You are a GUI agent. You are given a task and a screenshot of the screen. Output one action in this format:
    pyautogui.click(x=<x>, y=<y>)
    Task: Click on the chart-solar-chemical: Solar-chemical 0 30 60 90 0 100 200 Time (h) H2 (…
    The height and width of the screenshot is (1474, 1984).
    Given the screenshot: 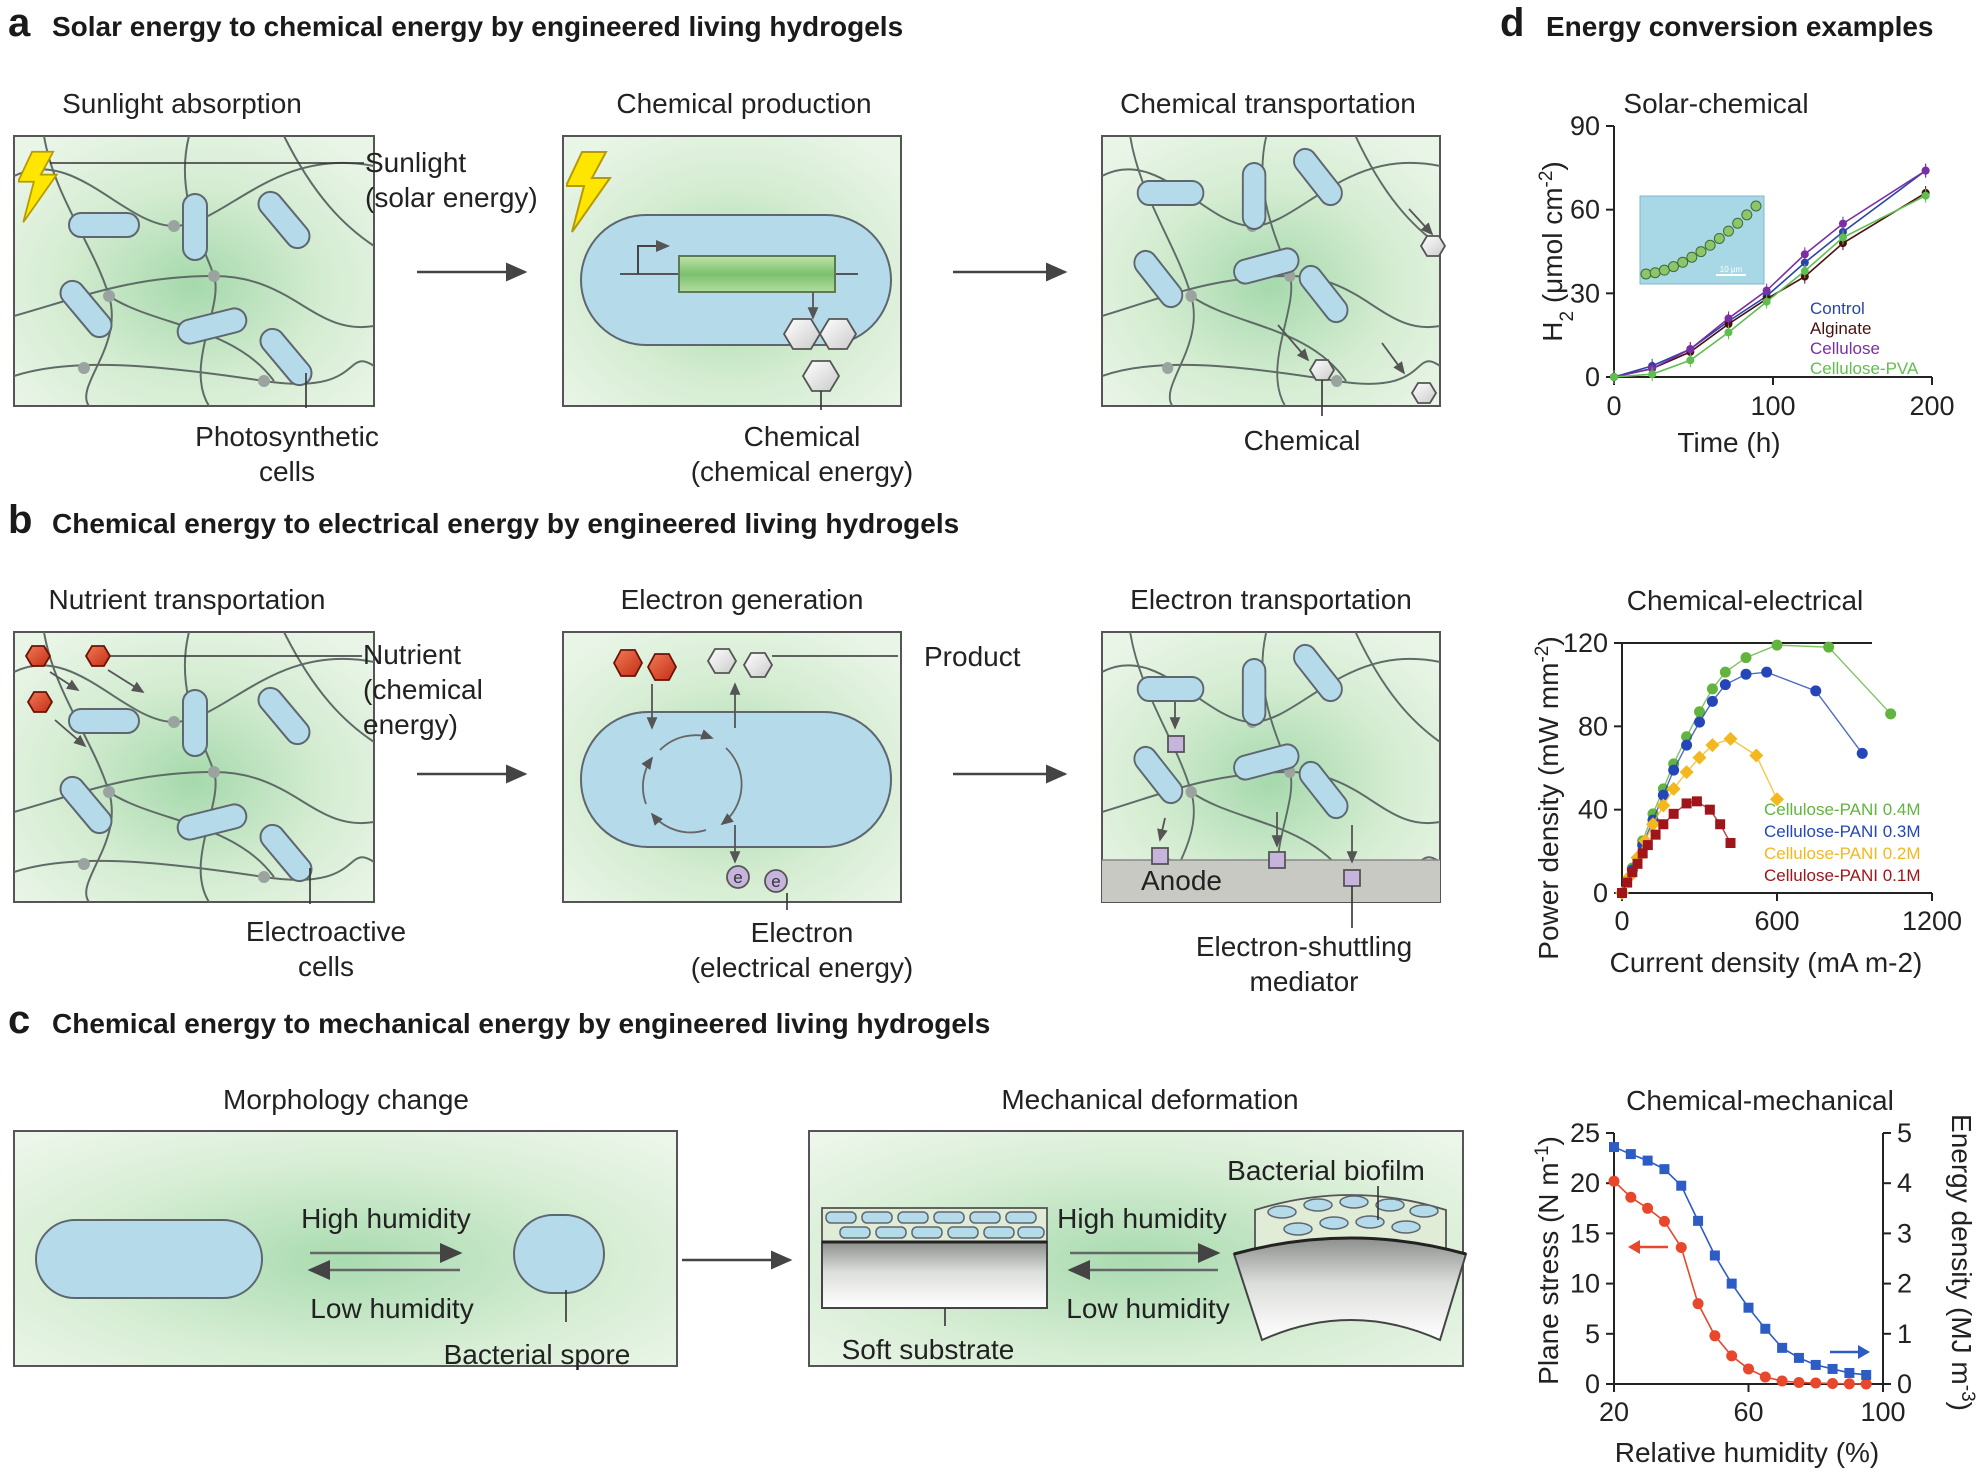 What is the action you would take?
    pyautogui.click(x=1745, y=273)
    